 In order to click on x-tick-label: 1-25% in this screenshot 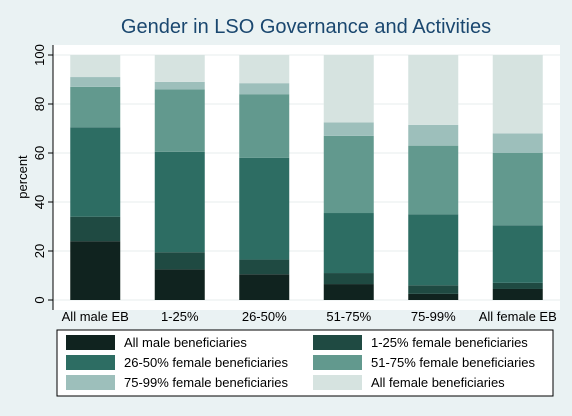, I will do `click(180, 316)`.